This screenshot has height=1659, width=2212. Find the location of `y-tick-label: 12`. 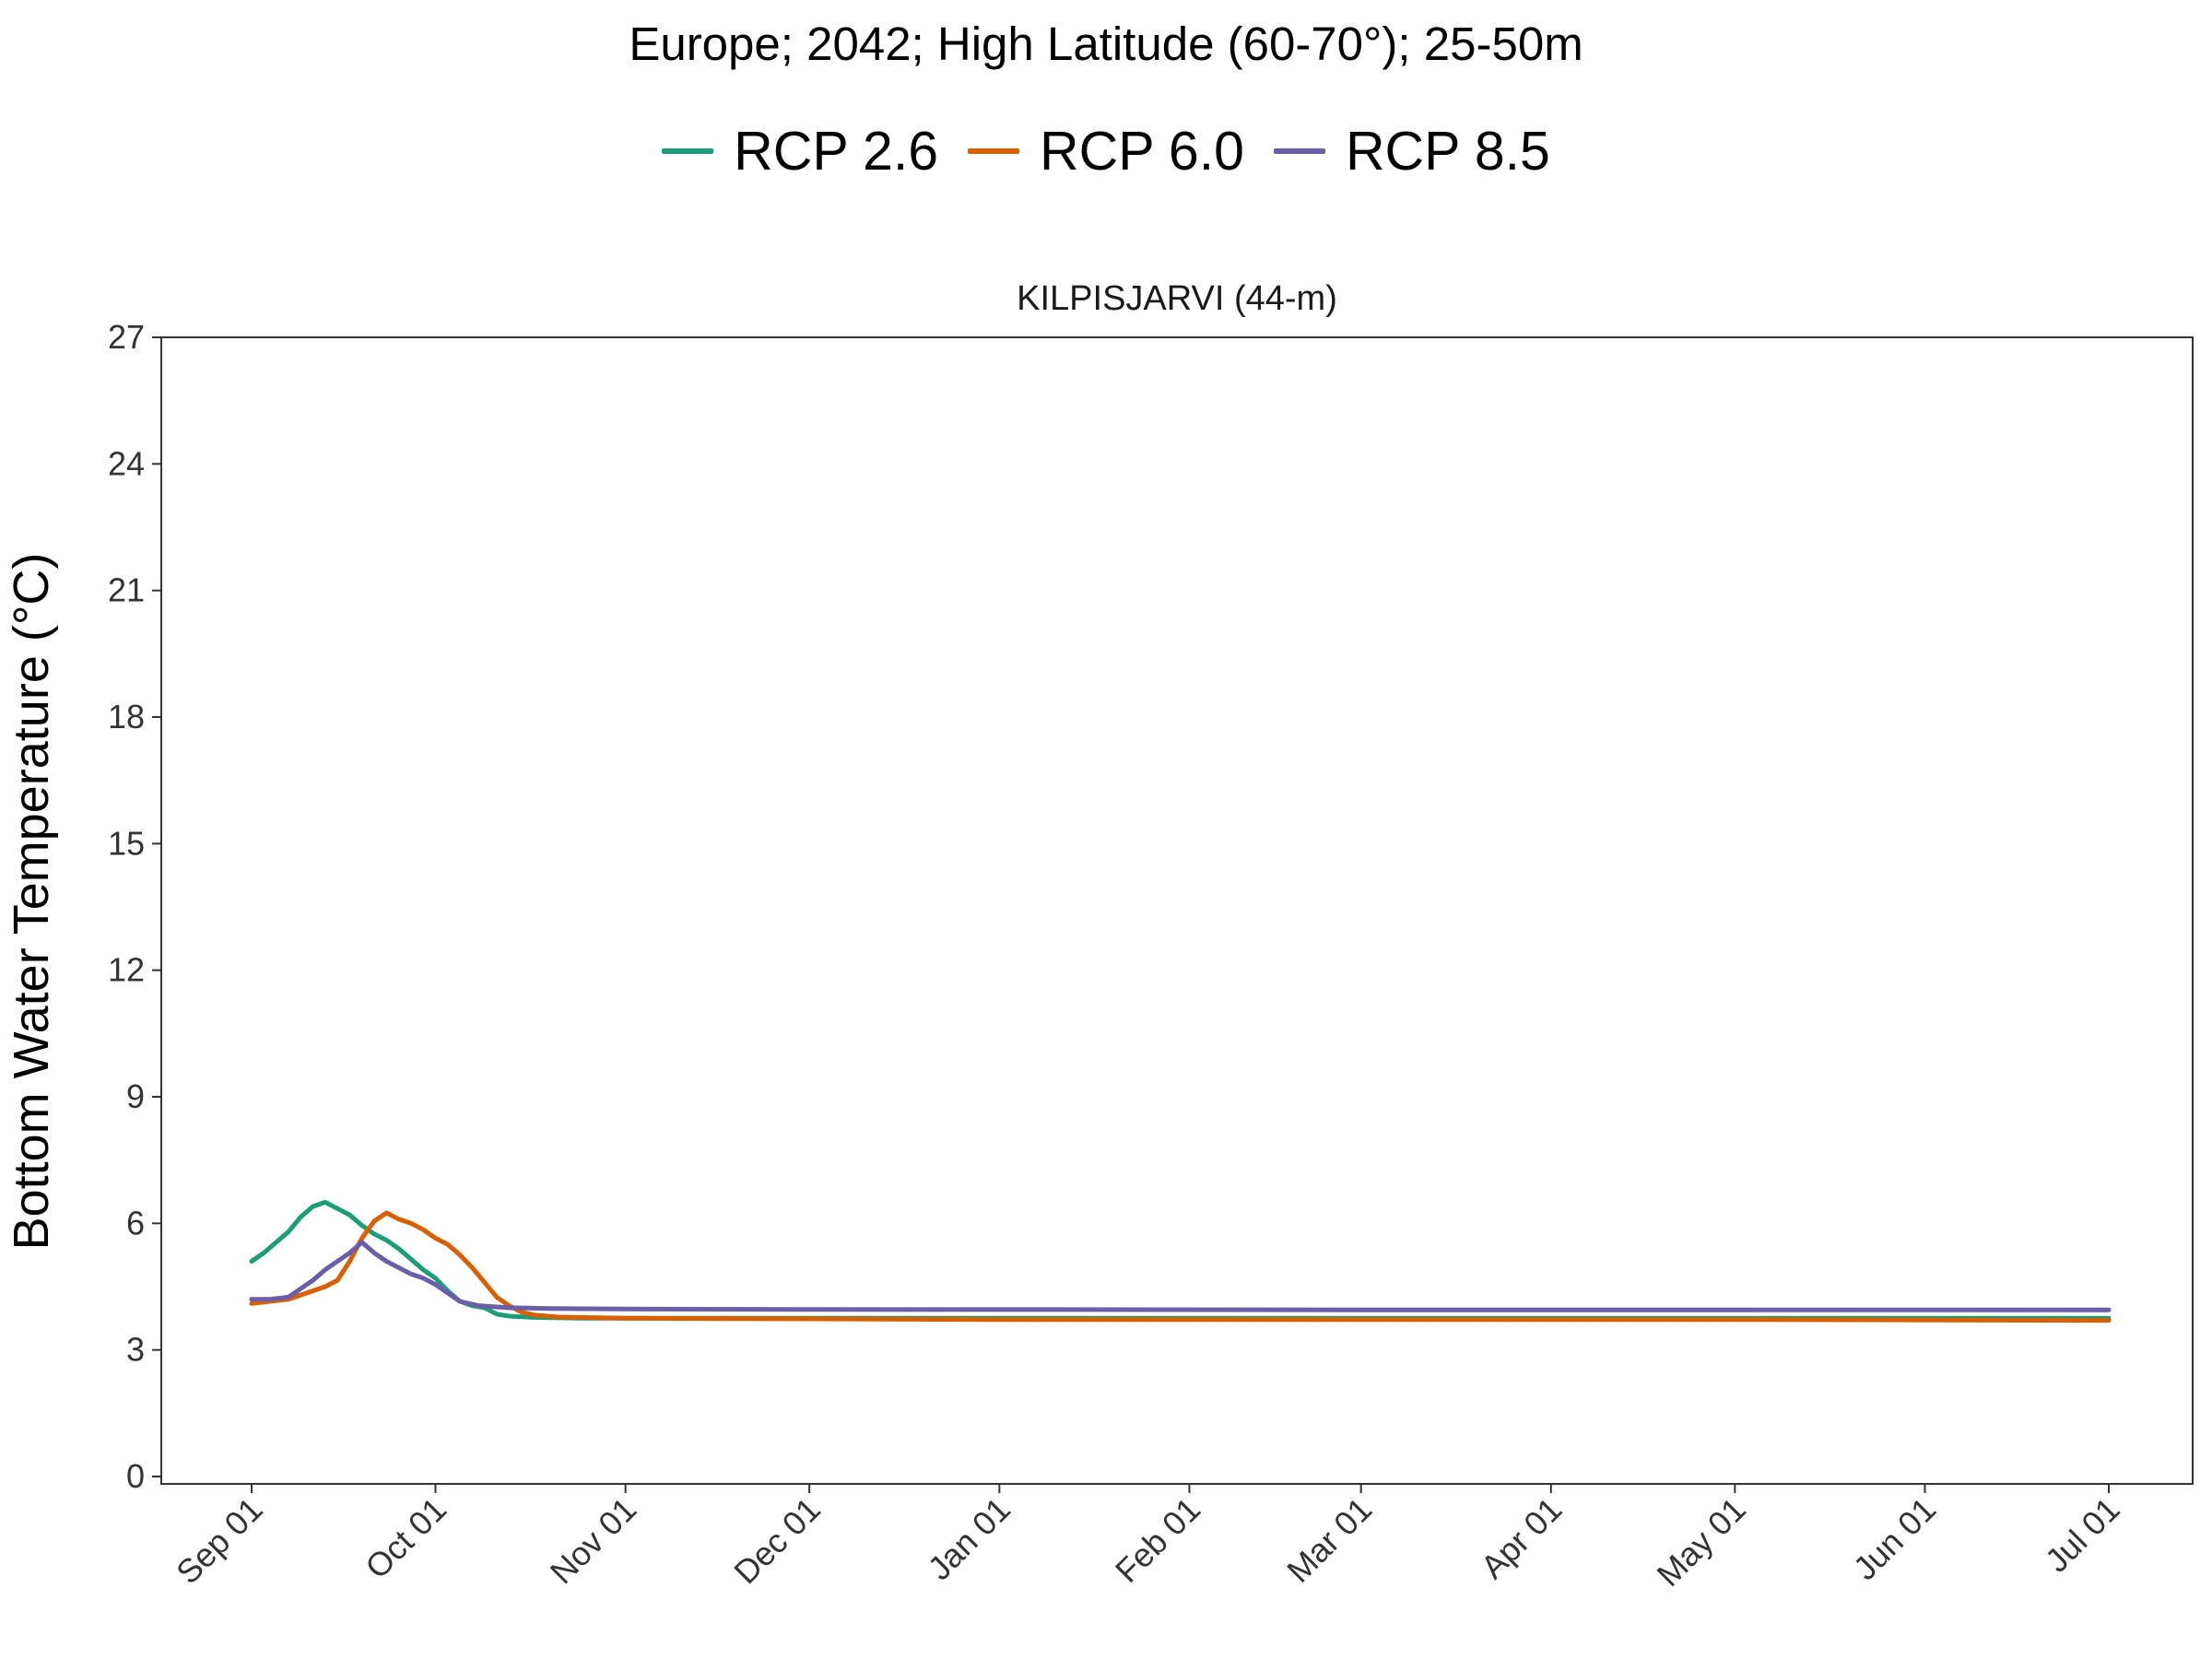

y-tick-label: 12 is located at coordinates (126, 970).